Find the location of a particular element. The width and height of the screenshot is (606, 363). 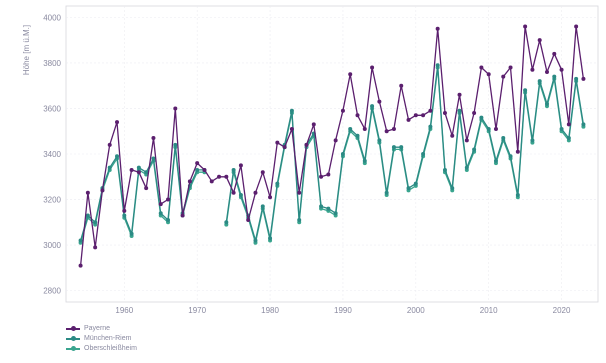

y-axis-ticks: 2800 3000 3200 3400 3600 3800 4000 is located at coordinates (52, 154).